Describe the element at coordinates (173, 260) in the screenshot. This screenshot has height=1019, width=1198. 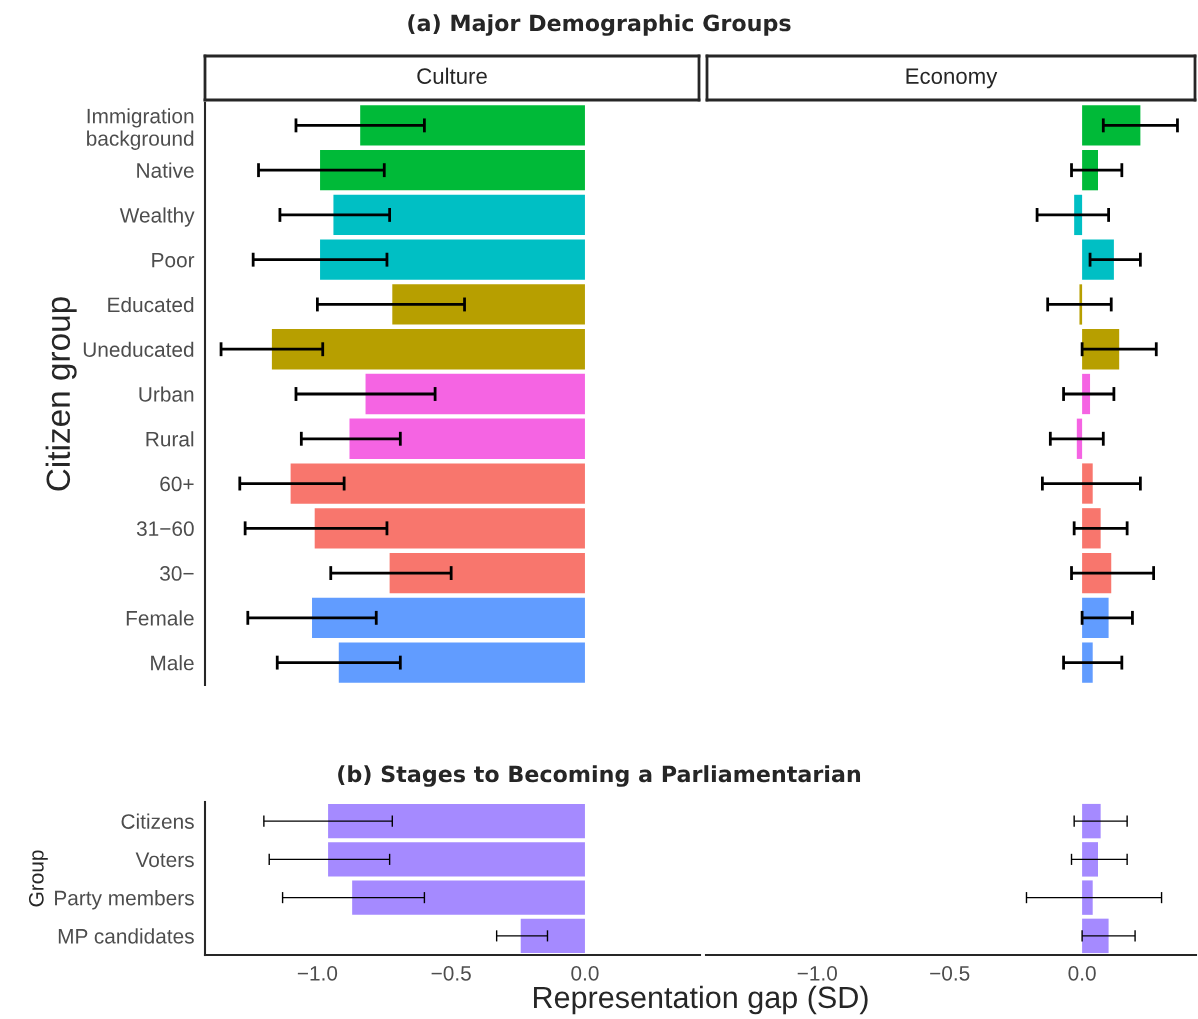
I see `y-tick-label: Poor` at that location.